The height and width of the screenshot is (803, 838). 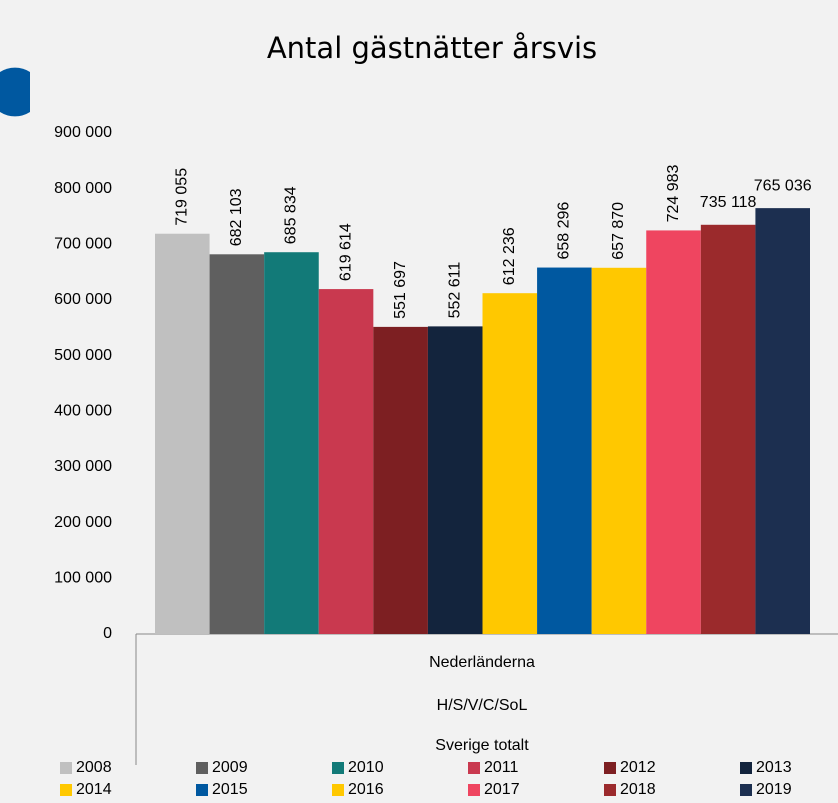 What do you see at coordinates (83, 578) in the screenshot?
I see `y-tick-label: 100 000` at bounding box center [83, 578].